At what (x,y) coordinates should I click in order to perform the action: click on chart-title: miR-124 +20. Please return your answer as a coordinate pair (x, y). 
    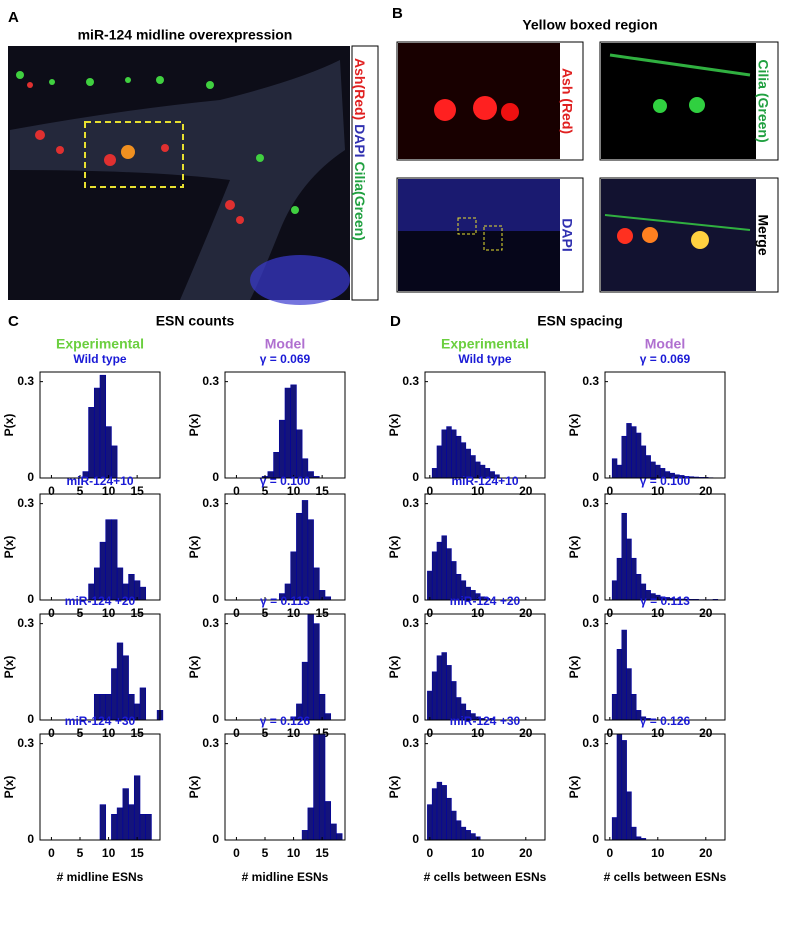
    Looking at the image, I should click on (100, 601).